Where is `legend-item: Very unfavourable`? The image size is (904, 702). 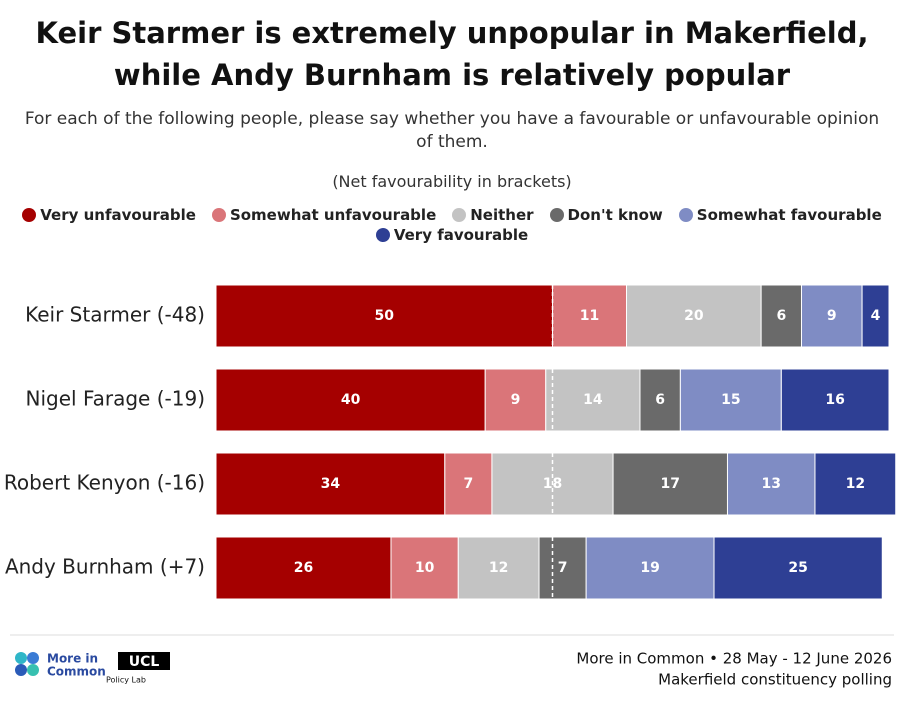 legend-item: Very unfavourable is located at coordinates (109, 215).